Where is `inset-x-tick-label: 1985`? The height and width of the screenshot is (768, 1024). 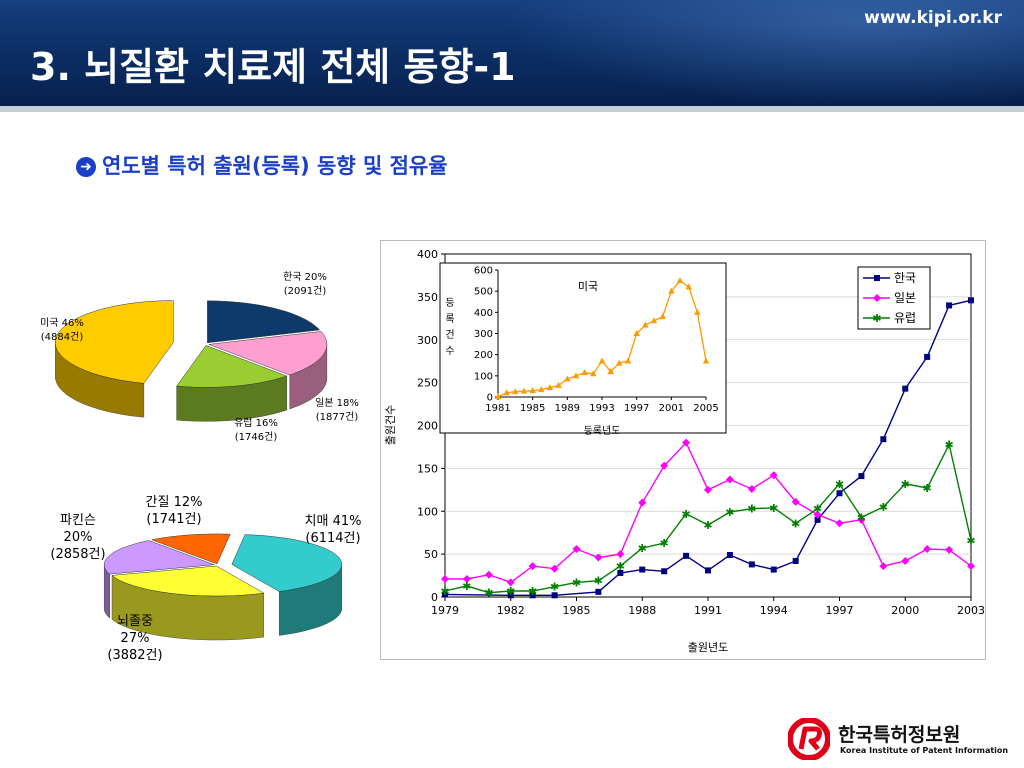
inset-x-tick-label: 1985 is located at coordinates (532, 408).